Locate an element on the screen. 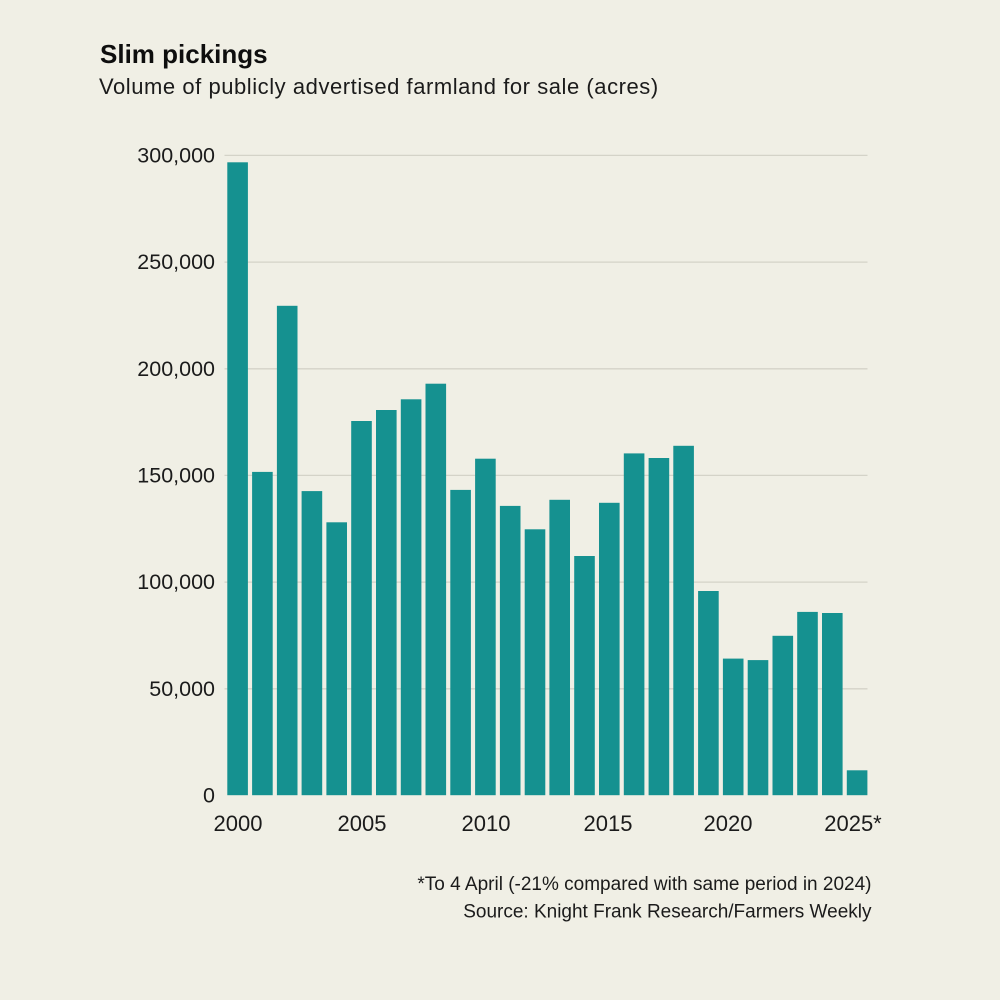 This screenshot has height=1000, width=1000. svg-text: 2025* is located at coordinates (853, 823).